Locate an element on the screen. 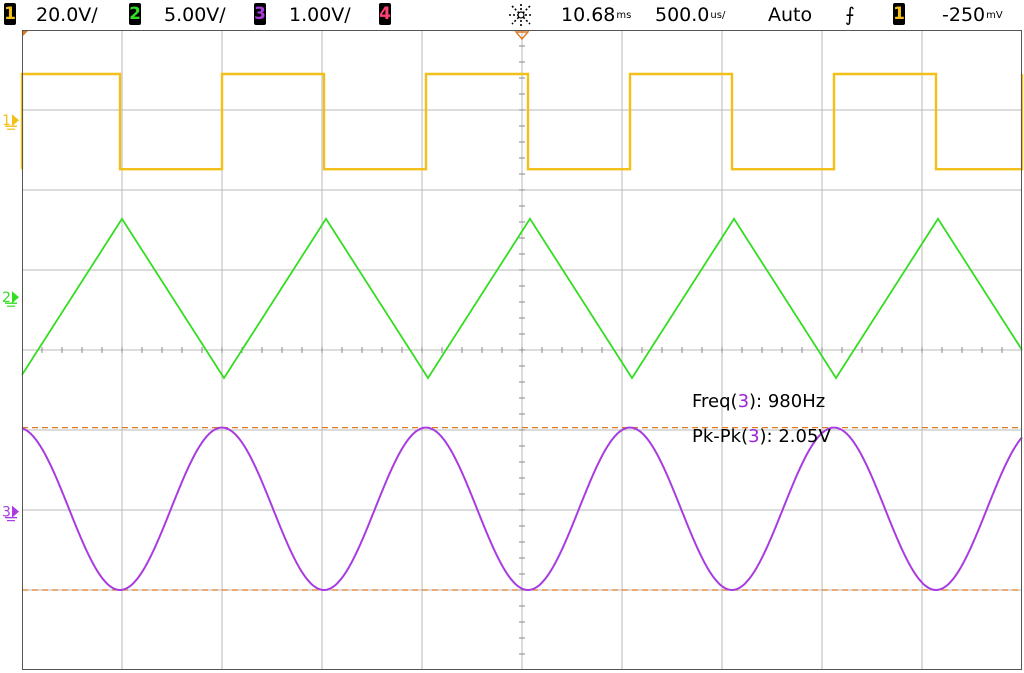 The height and width of the screenshot is (673, 1024). trigger-position-icon is located at coordinates (522, 36).